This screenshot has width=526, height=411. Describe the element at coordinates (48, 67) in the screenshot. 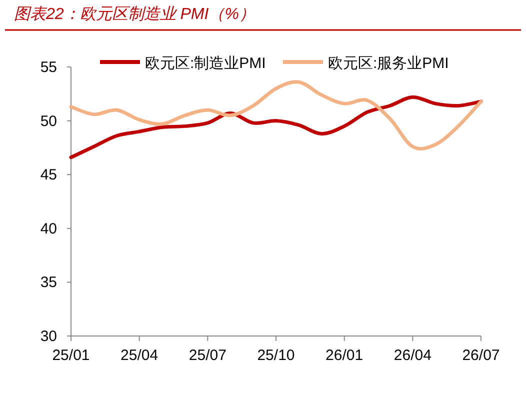

I see `y-tick-label: 55` at that location.